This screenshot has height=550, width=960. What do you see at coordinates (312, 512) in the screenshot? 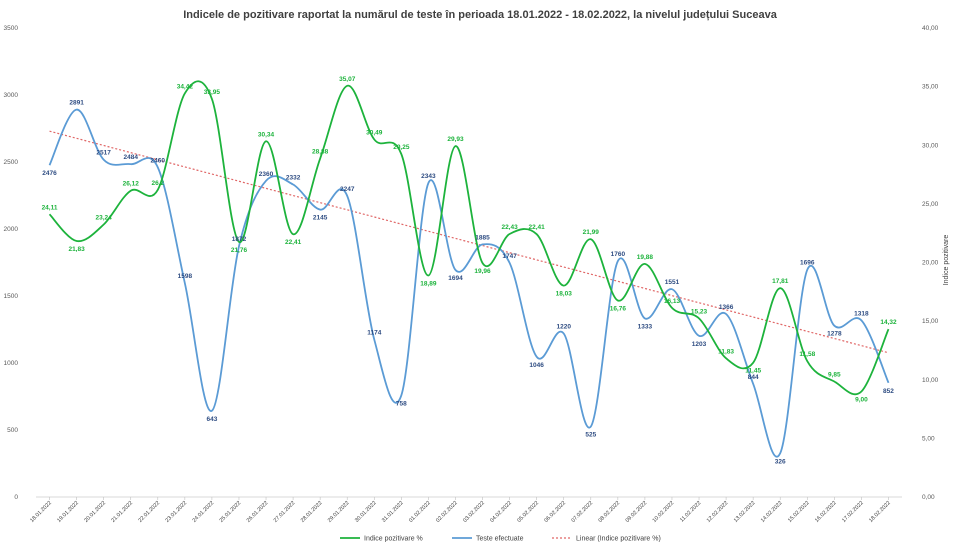
I see `x-tick-label: 28.01.2022` at bounding box center [312, 512].